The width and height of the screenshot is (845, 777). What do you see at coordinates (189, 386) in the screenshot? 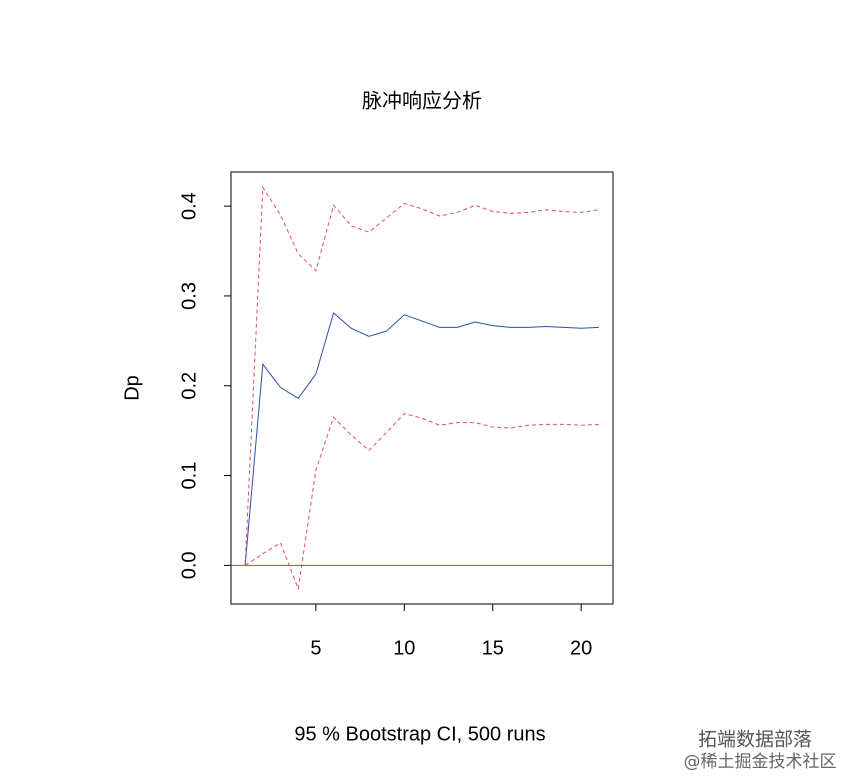
I see `y-tick-label: 0.2` at bounding box center [189, 386].